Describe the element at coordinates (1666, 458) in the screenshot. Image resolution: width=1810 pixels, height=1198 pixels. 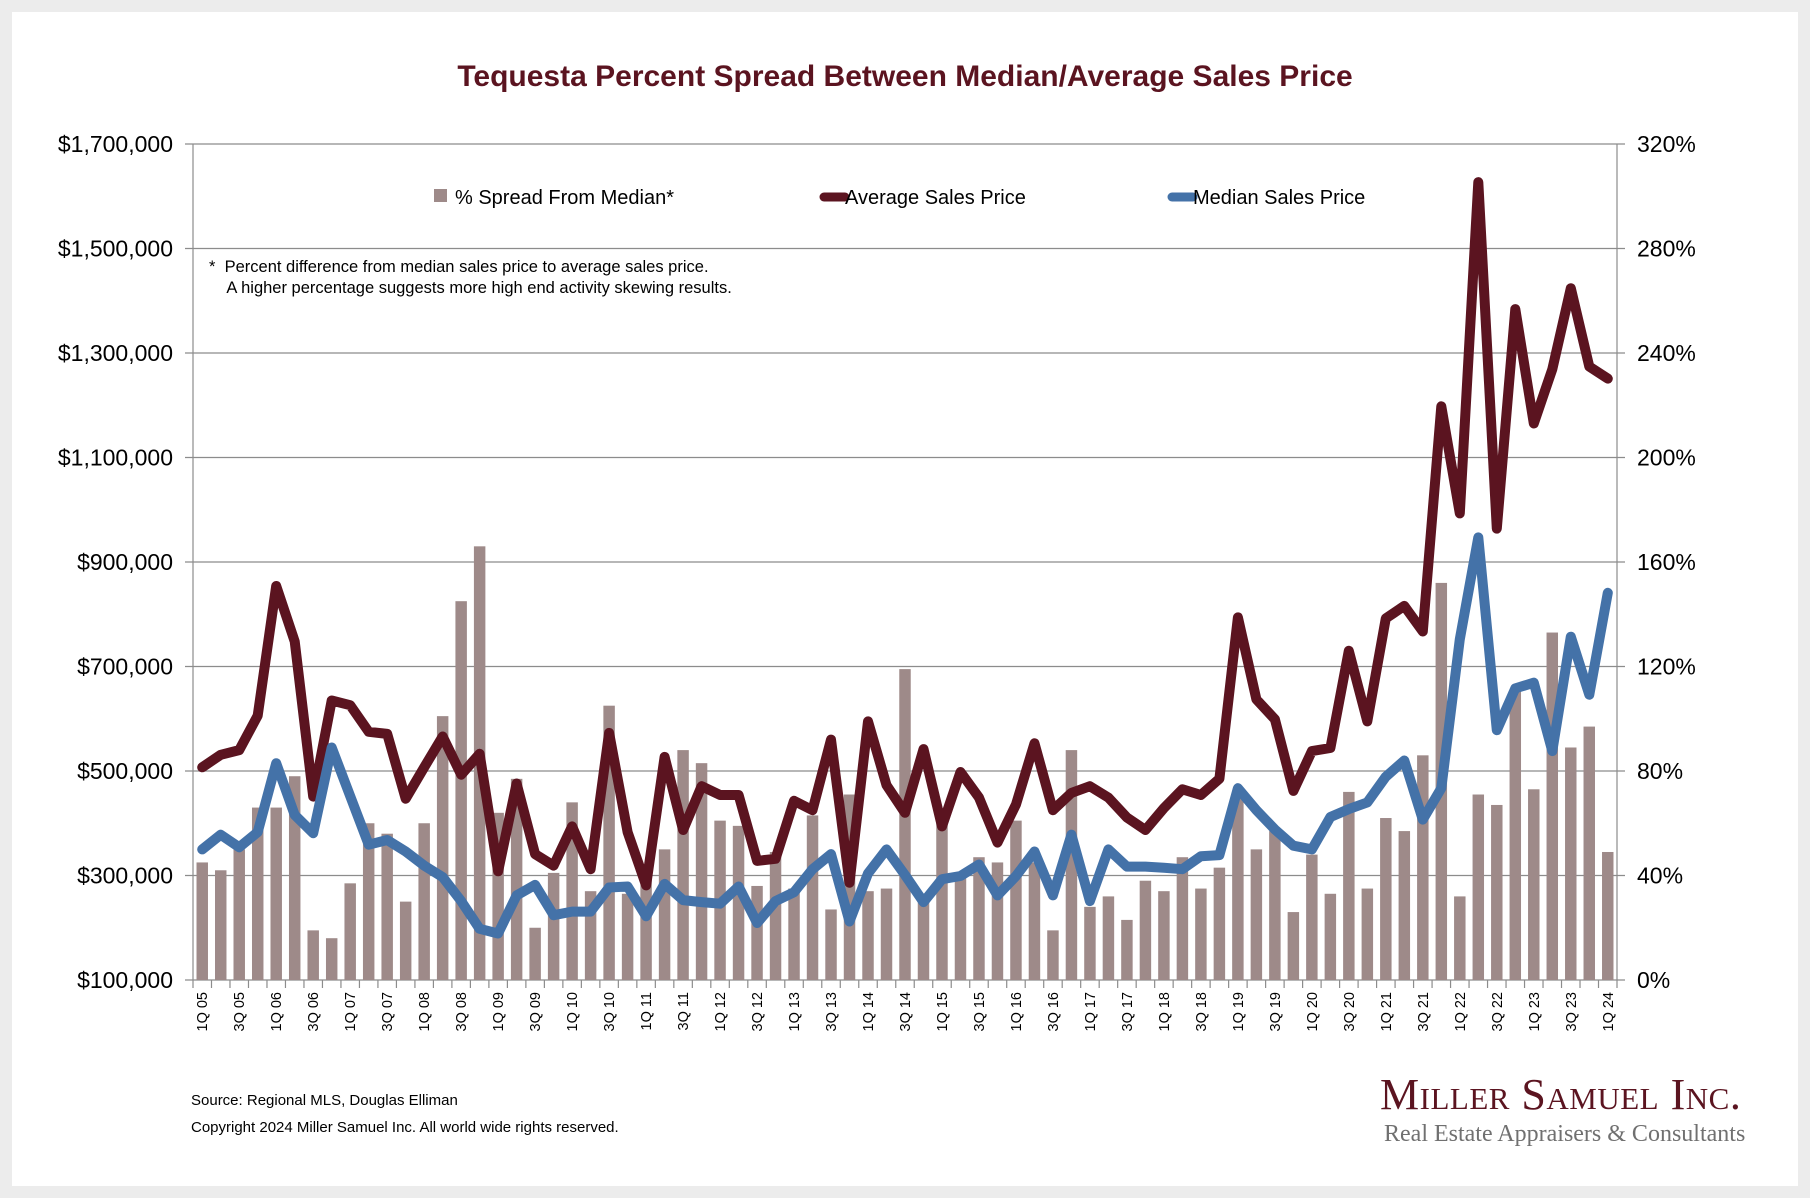
I see `y-right-tick-label: 200%` at that location.